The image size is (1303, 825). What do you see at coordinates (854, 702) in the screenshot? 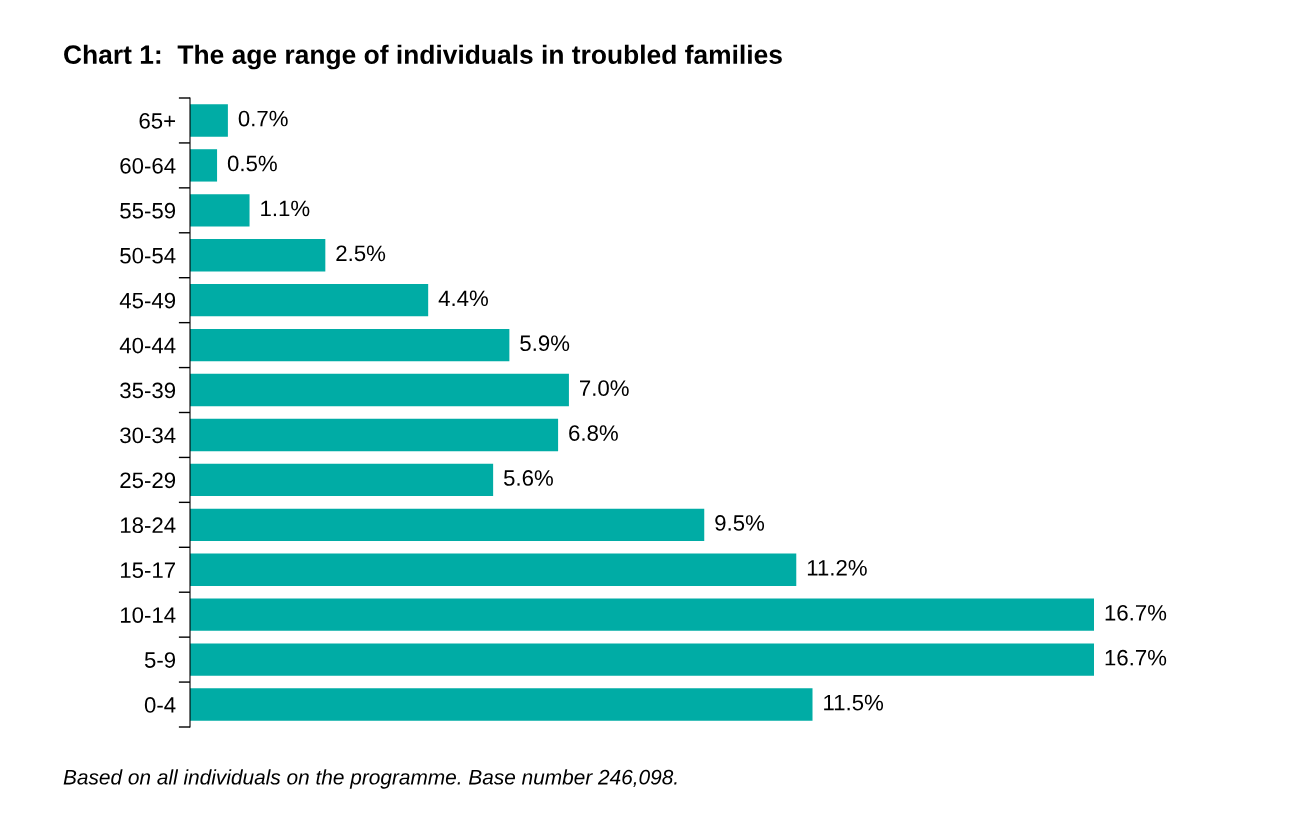
I see `data-label: 11.5%` at bounding box center [854, 702].